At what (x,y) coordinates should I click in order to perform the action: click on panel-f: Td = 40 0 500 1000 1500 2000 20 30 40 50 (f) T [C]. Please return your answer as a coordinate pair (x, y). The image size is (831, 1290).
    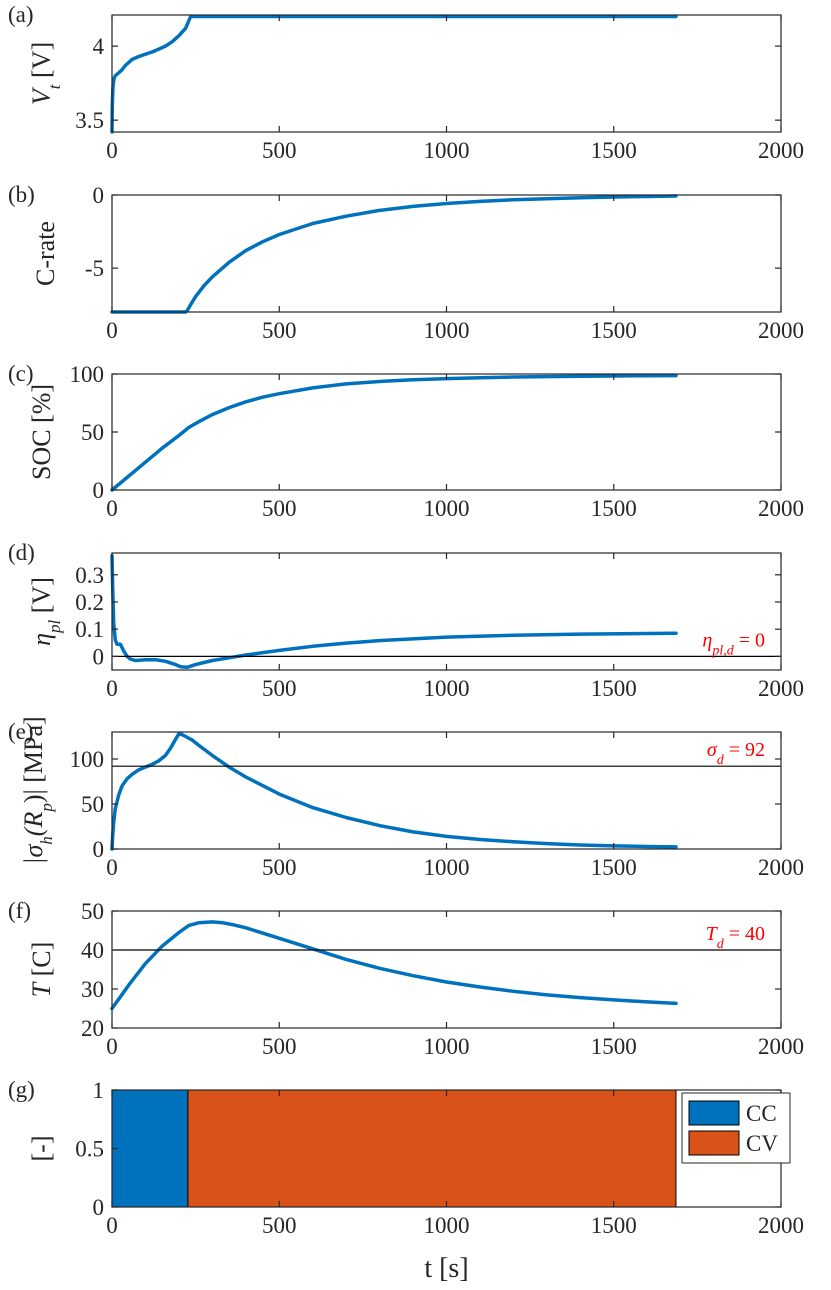
    Looking at the image, I should click on (406, 978).